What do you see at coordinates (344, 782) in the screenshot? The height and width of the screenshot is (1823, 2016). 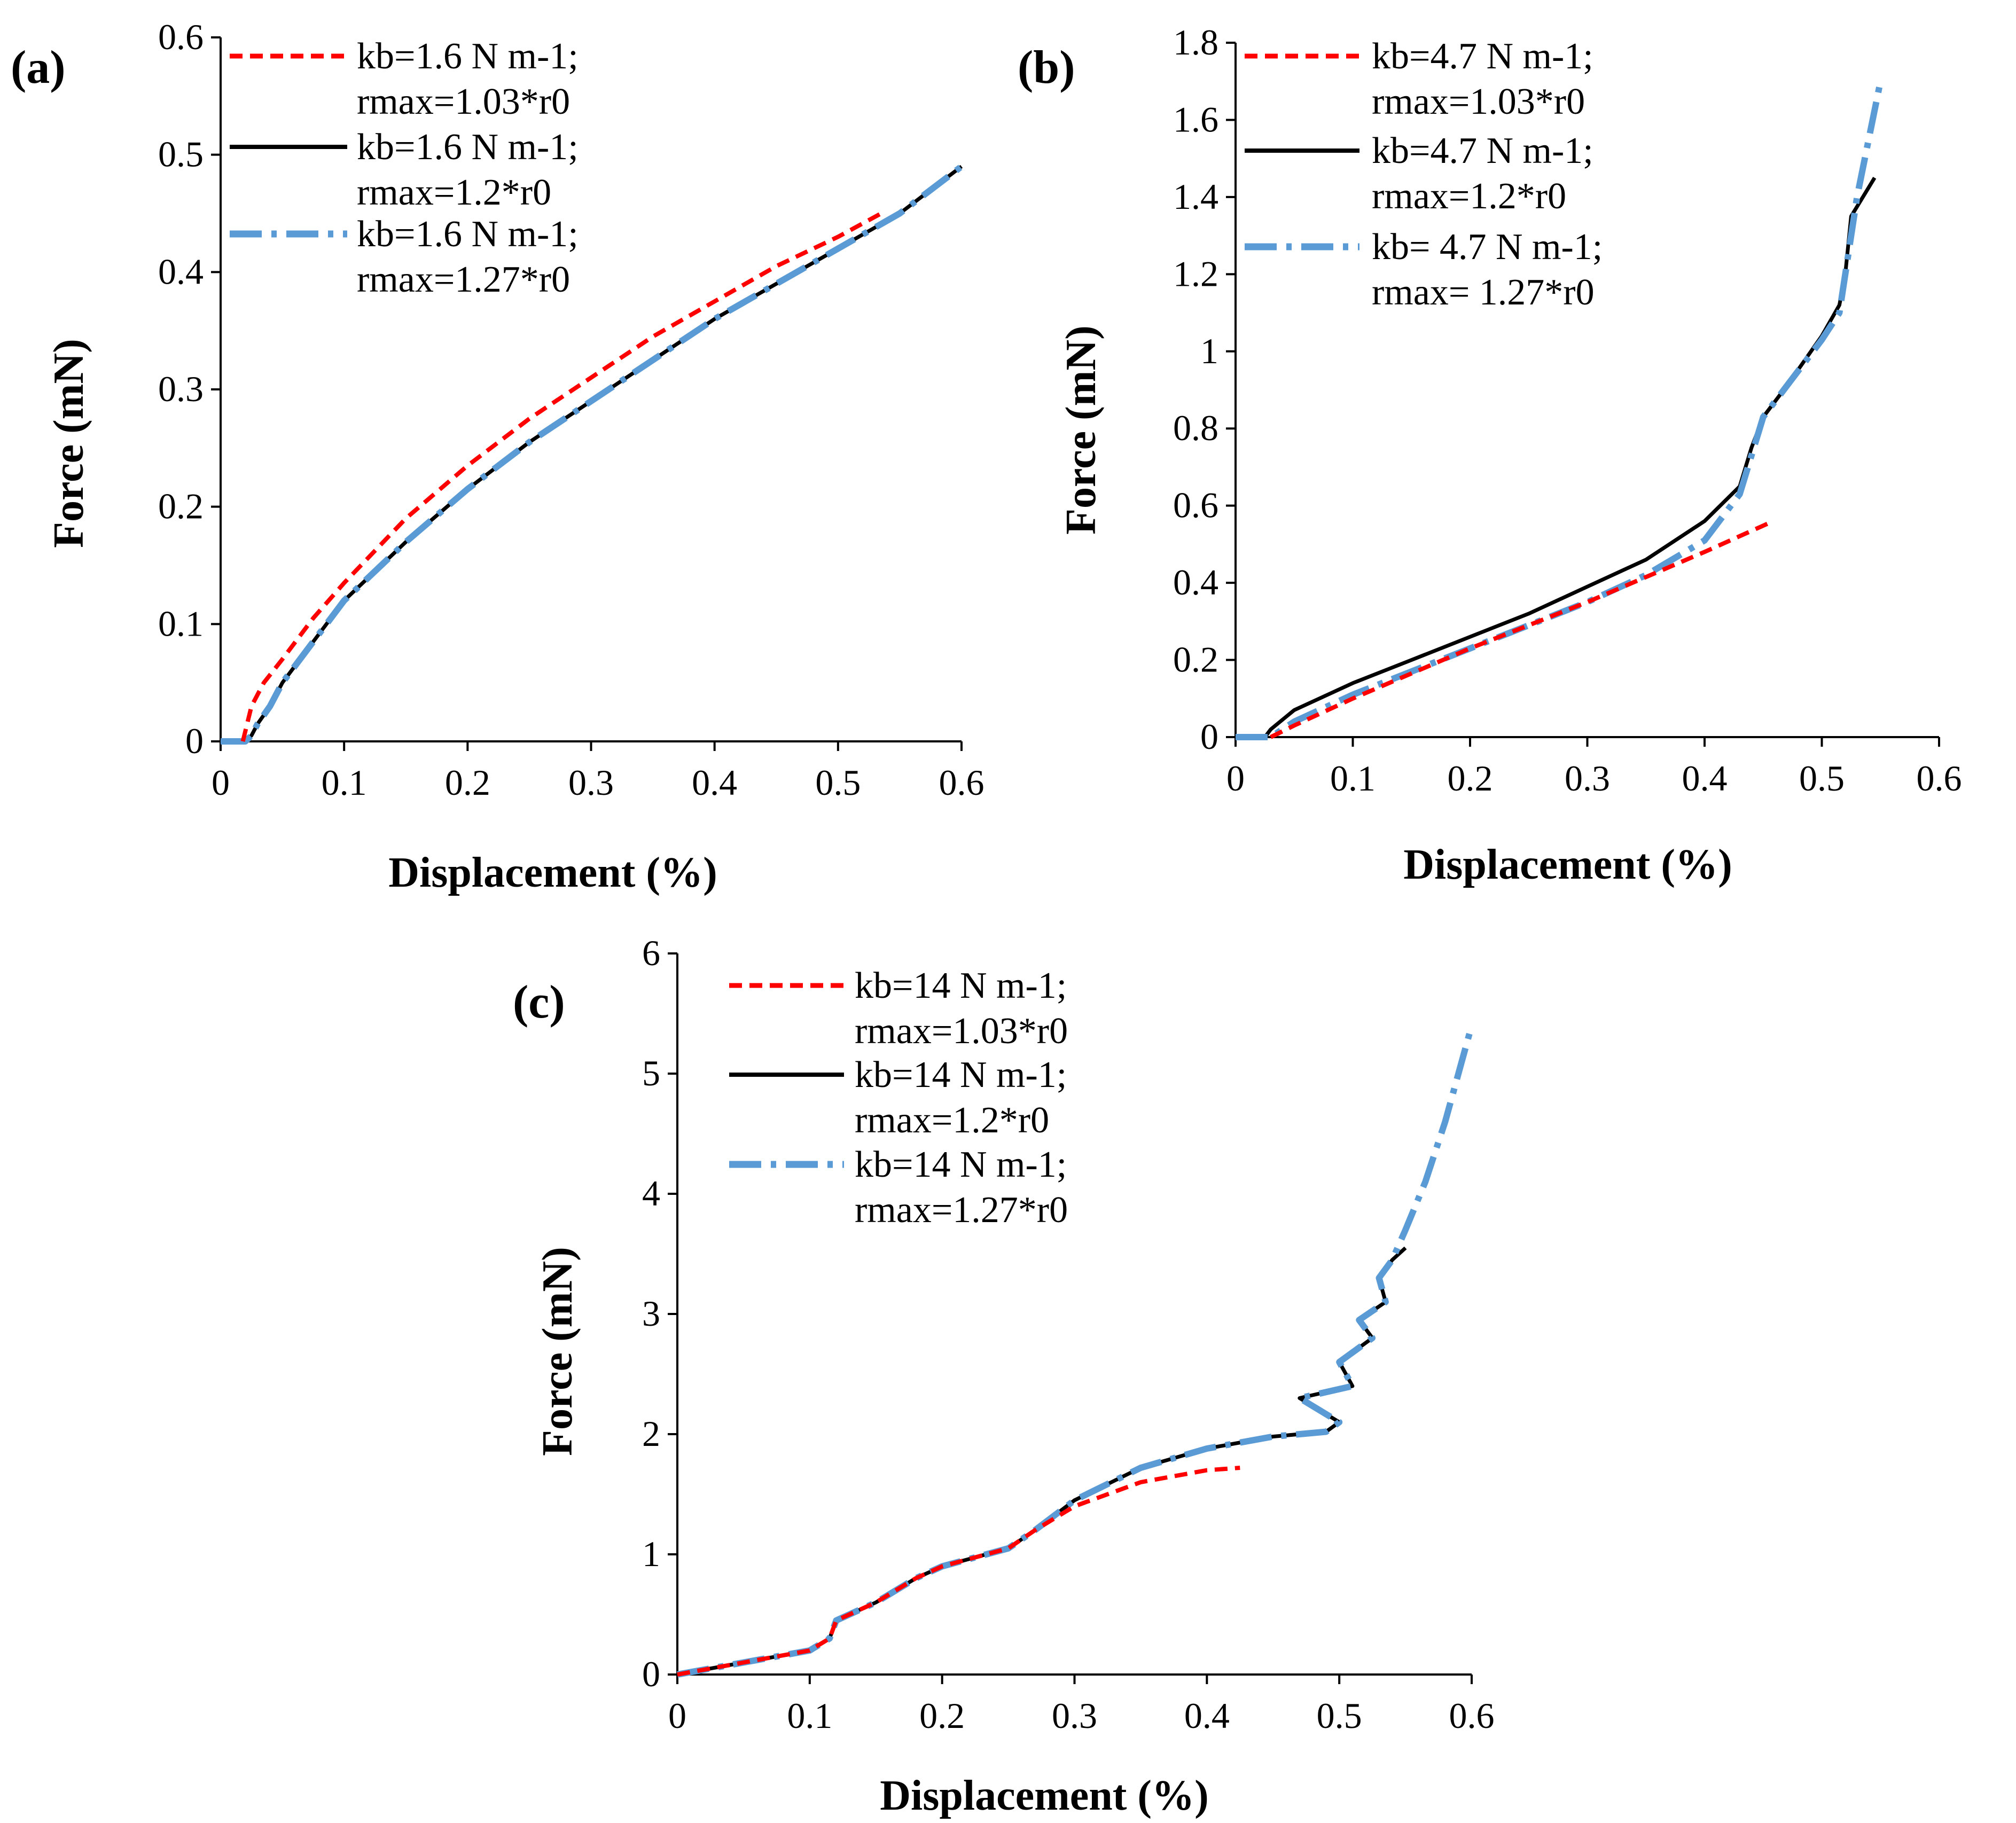 I see `x-tick-label-a-1: 0.1` at bounding box center [344, 782].